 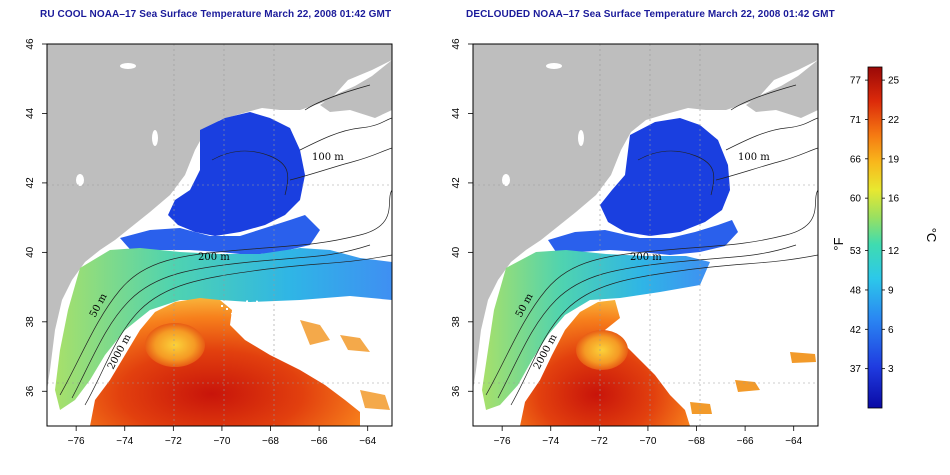 What do you see at coordinates (894, 199) in the screenshot?
I see `celsius-tick-label: 16` at bounding box center [894, 199].